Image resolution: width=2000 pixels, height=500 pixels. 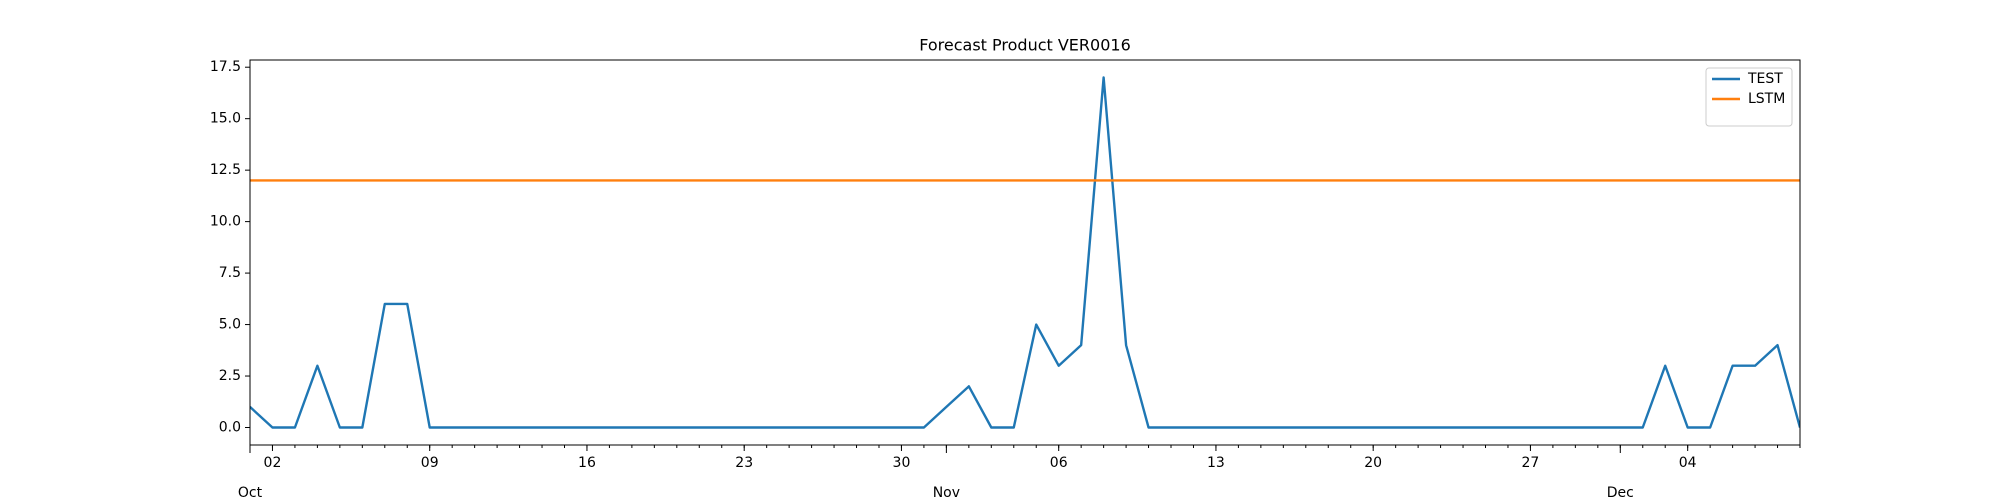 What do you see at coordinates (230, 428) in the screenshot?
I see `y-tick-label: 0.0` at bounding box center [230, 428].